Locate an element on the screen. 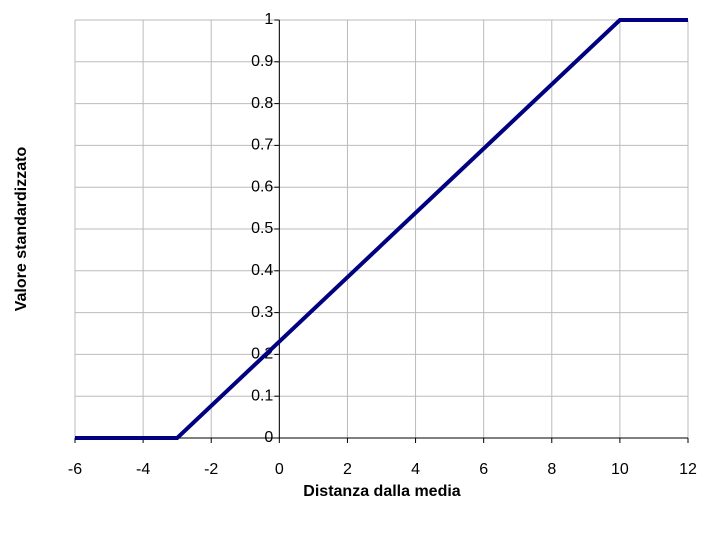 The width and height of the screenshot is (704, 534). x-tick-label: 8 is located at coordinates (551, 469).